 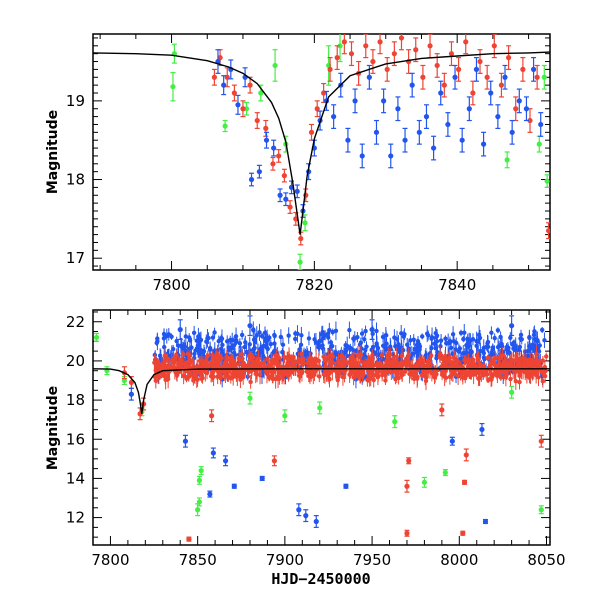 I want to click on x-tick-label: 7900, so click(x=285, y=560).